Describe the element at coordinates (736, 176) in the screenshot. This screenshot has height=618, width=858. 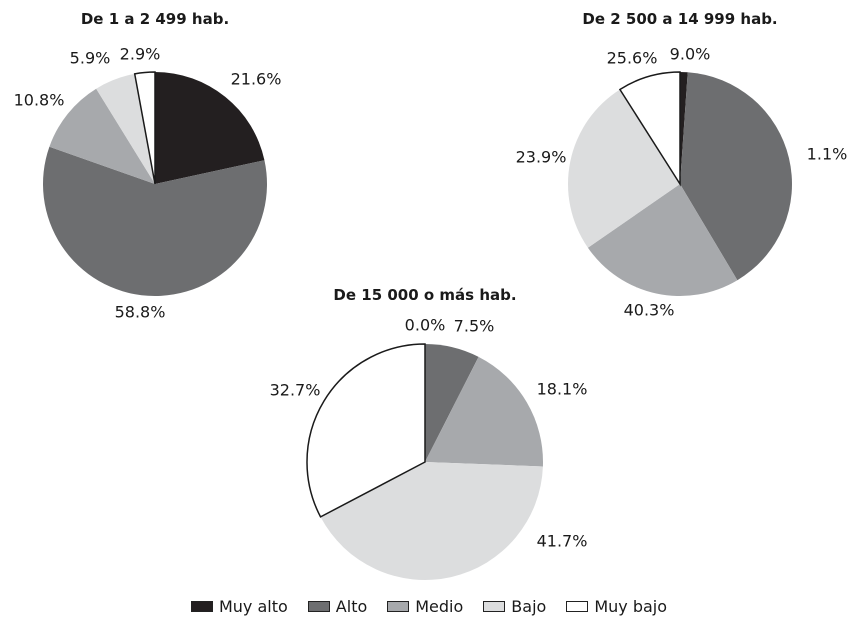
I see `pie-2-slice-alto` at that location.